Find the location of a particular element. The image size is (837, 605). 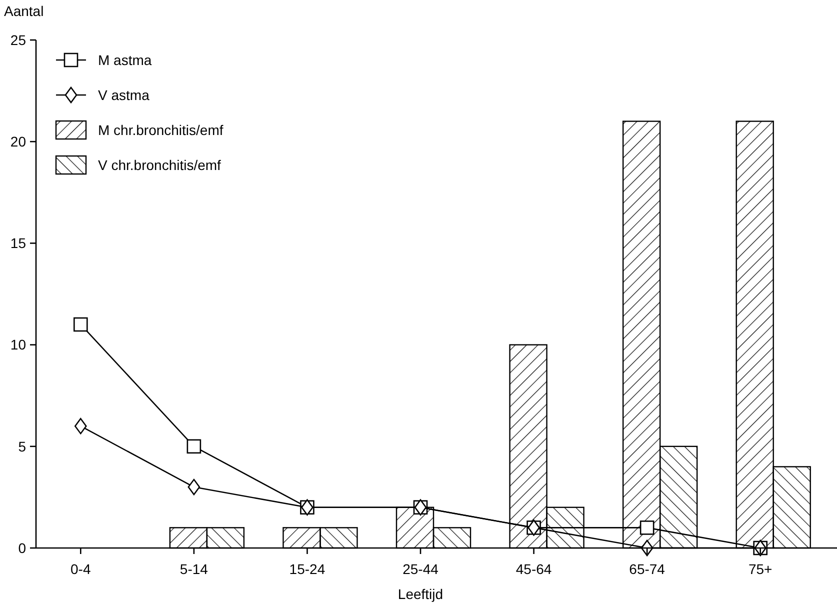

y-tick-label: 20 is located at coordinates (18, 142).